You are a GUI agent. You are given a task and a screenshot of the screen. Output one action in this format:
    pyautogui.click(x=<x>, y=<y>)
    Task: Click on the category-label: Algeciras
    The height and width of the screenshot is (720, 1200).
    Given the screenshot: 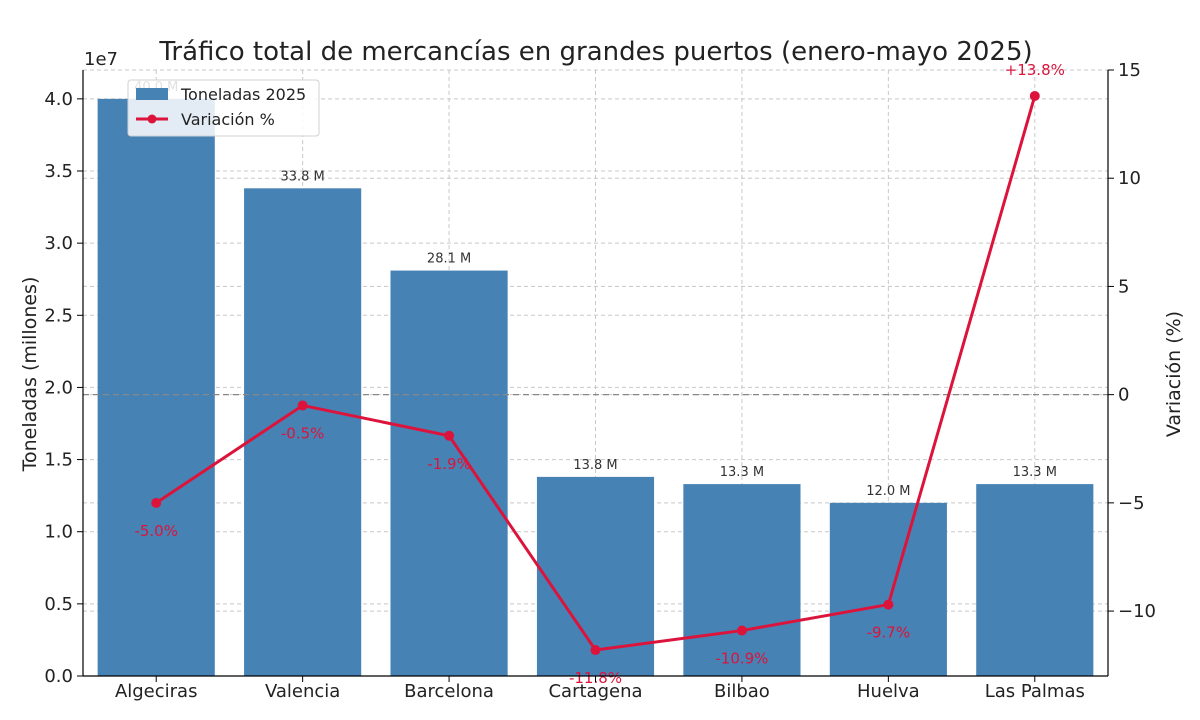 What is the action you would take?
    pyautogui.click(x=156, y=691)
    